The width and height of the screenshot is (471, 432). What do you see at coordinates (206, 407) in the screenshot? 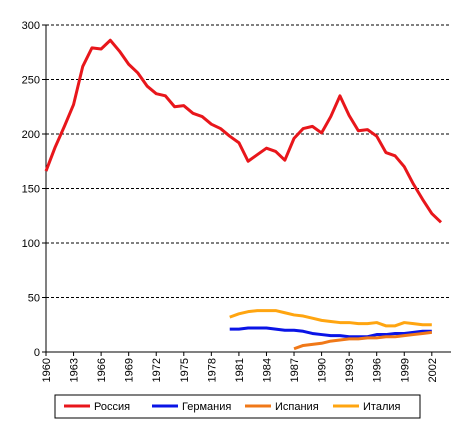
I see `legend-label: Германия` at bounding box center [206, 407].